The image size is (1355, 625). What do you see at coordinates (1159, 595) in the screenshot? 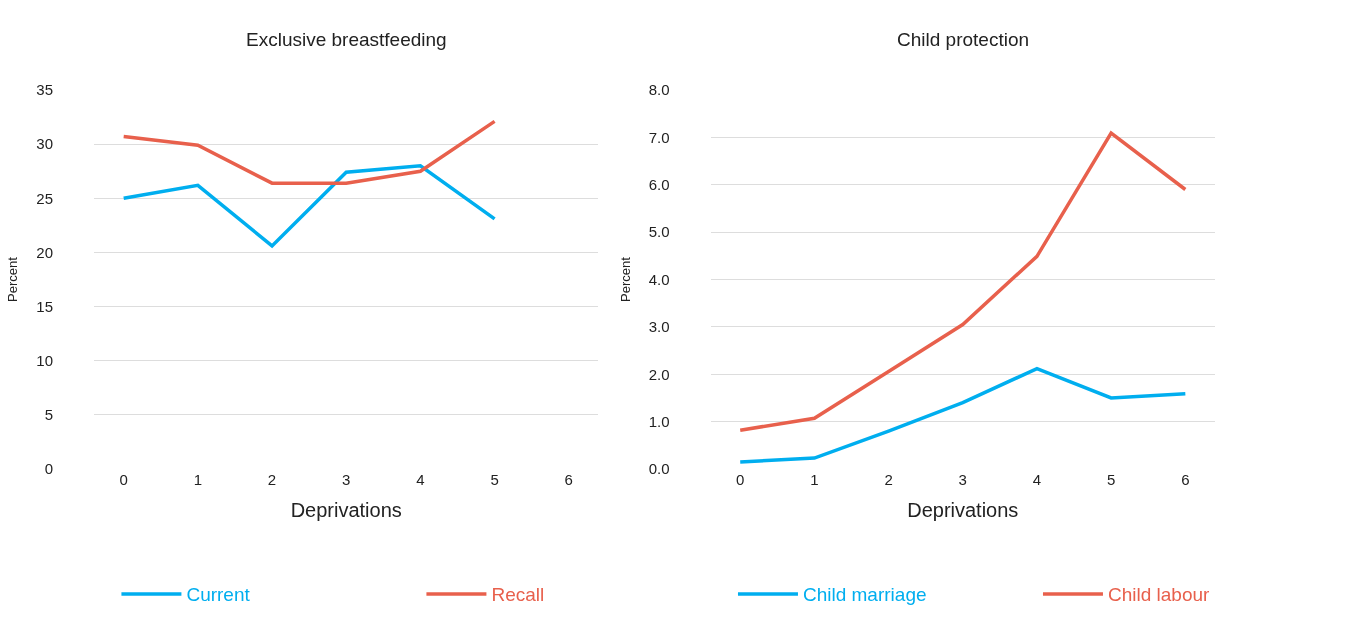
I see `legend-label: Child labour` at bounding box center [1159, 595].